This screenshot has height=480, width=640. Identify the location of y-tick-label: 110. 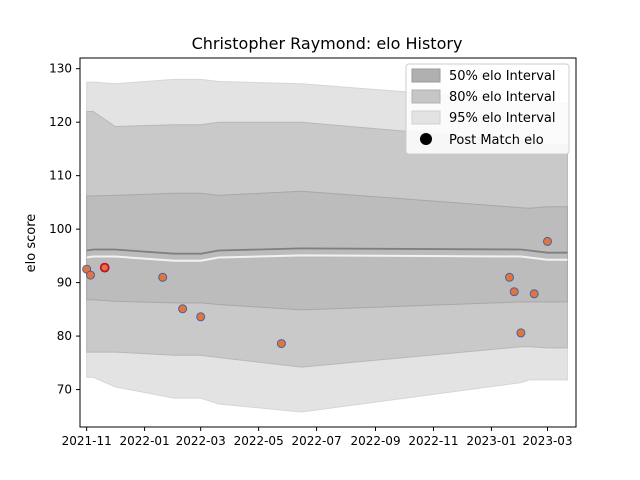
(60, 176).